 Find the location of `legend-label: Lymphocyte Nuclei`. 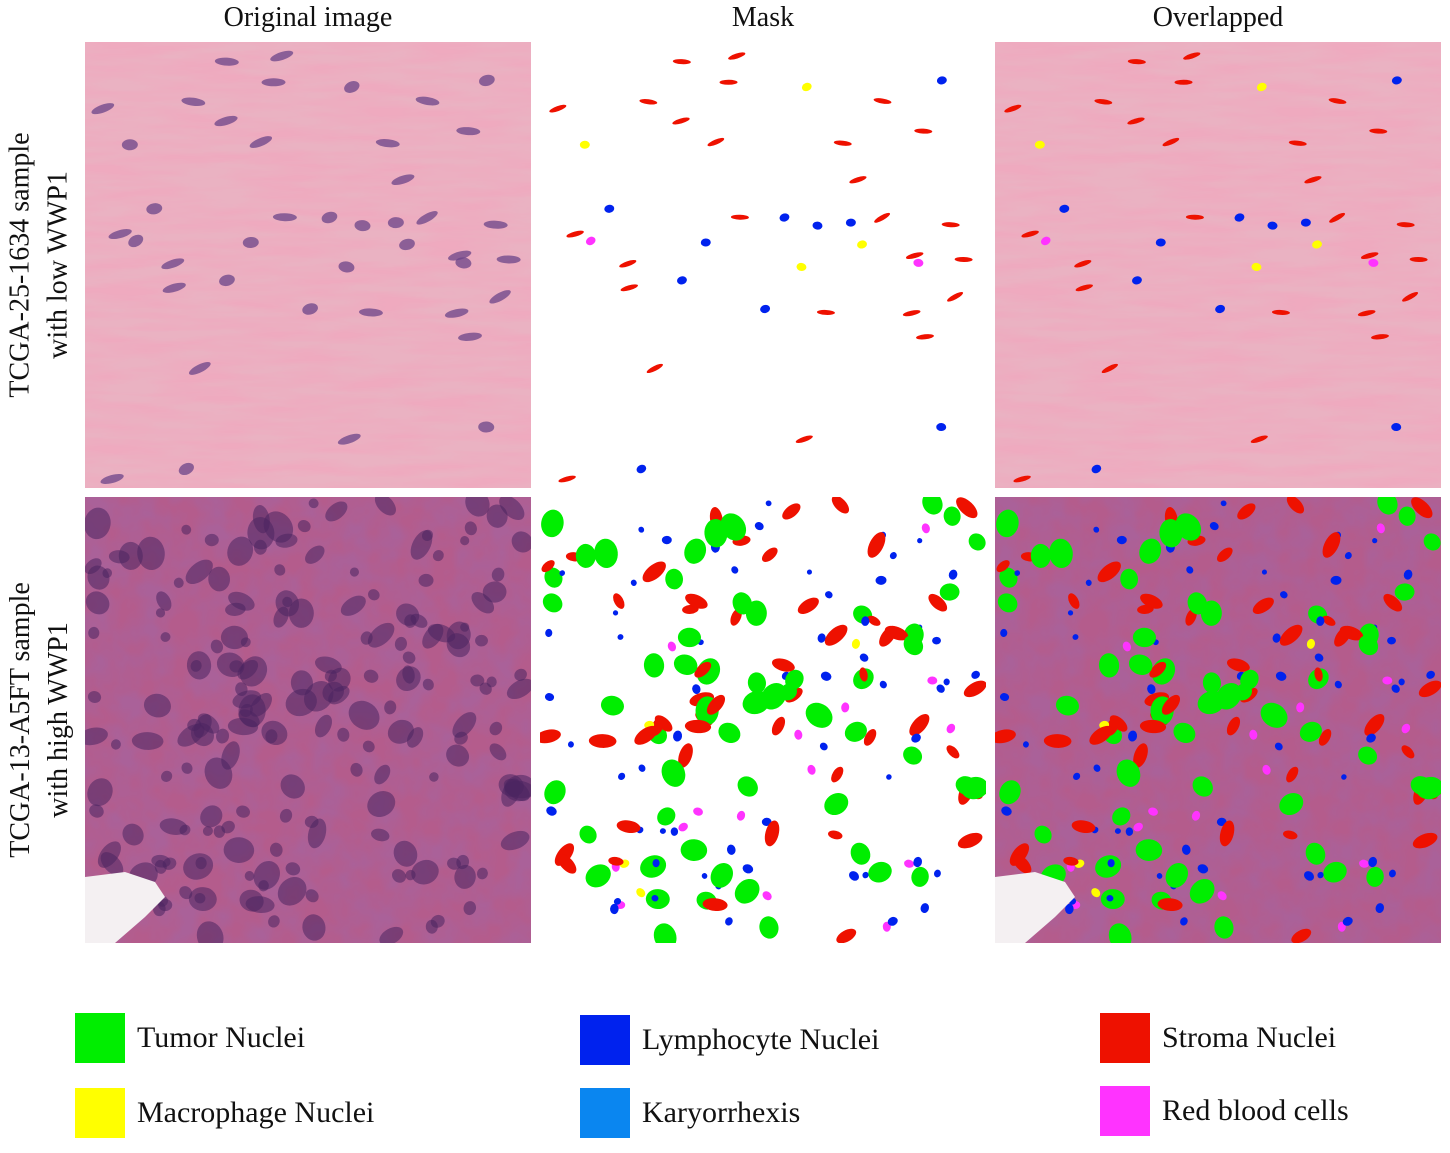

legend-label: Lymphocyte Nuclei is located at coordinates (761, 1039).